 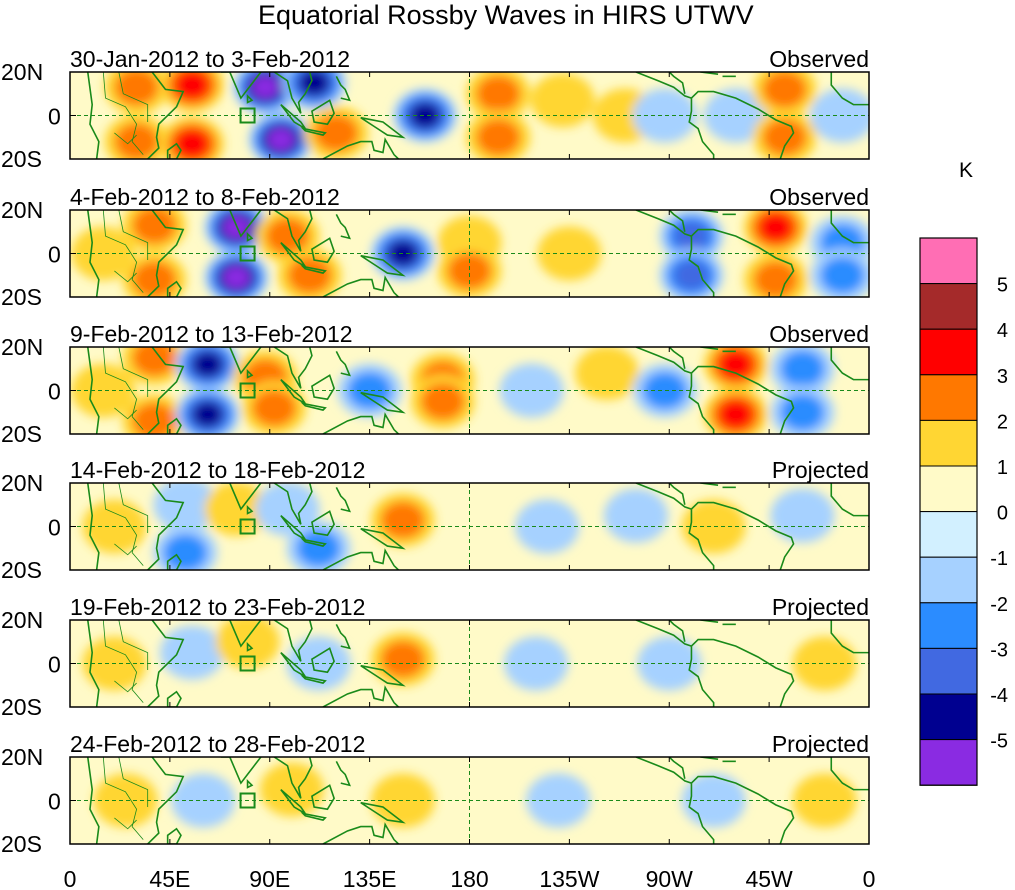 I want to click on colorbar-tick-label: 5, so click(x=1002, y=286).